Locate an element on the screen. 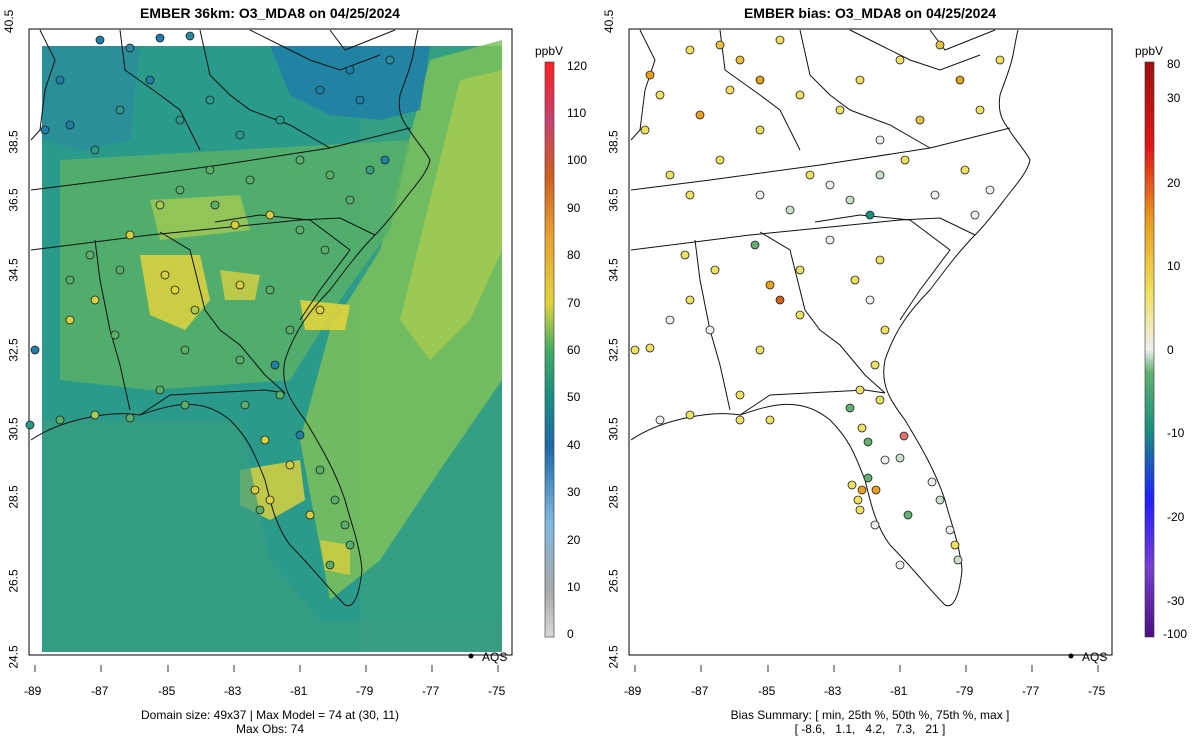 This screenshot has width=1200, height=750. right-colorbar is located at coordinates (1149, 349).